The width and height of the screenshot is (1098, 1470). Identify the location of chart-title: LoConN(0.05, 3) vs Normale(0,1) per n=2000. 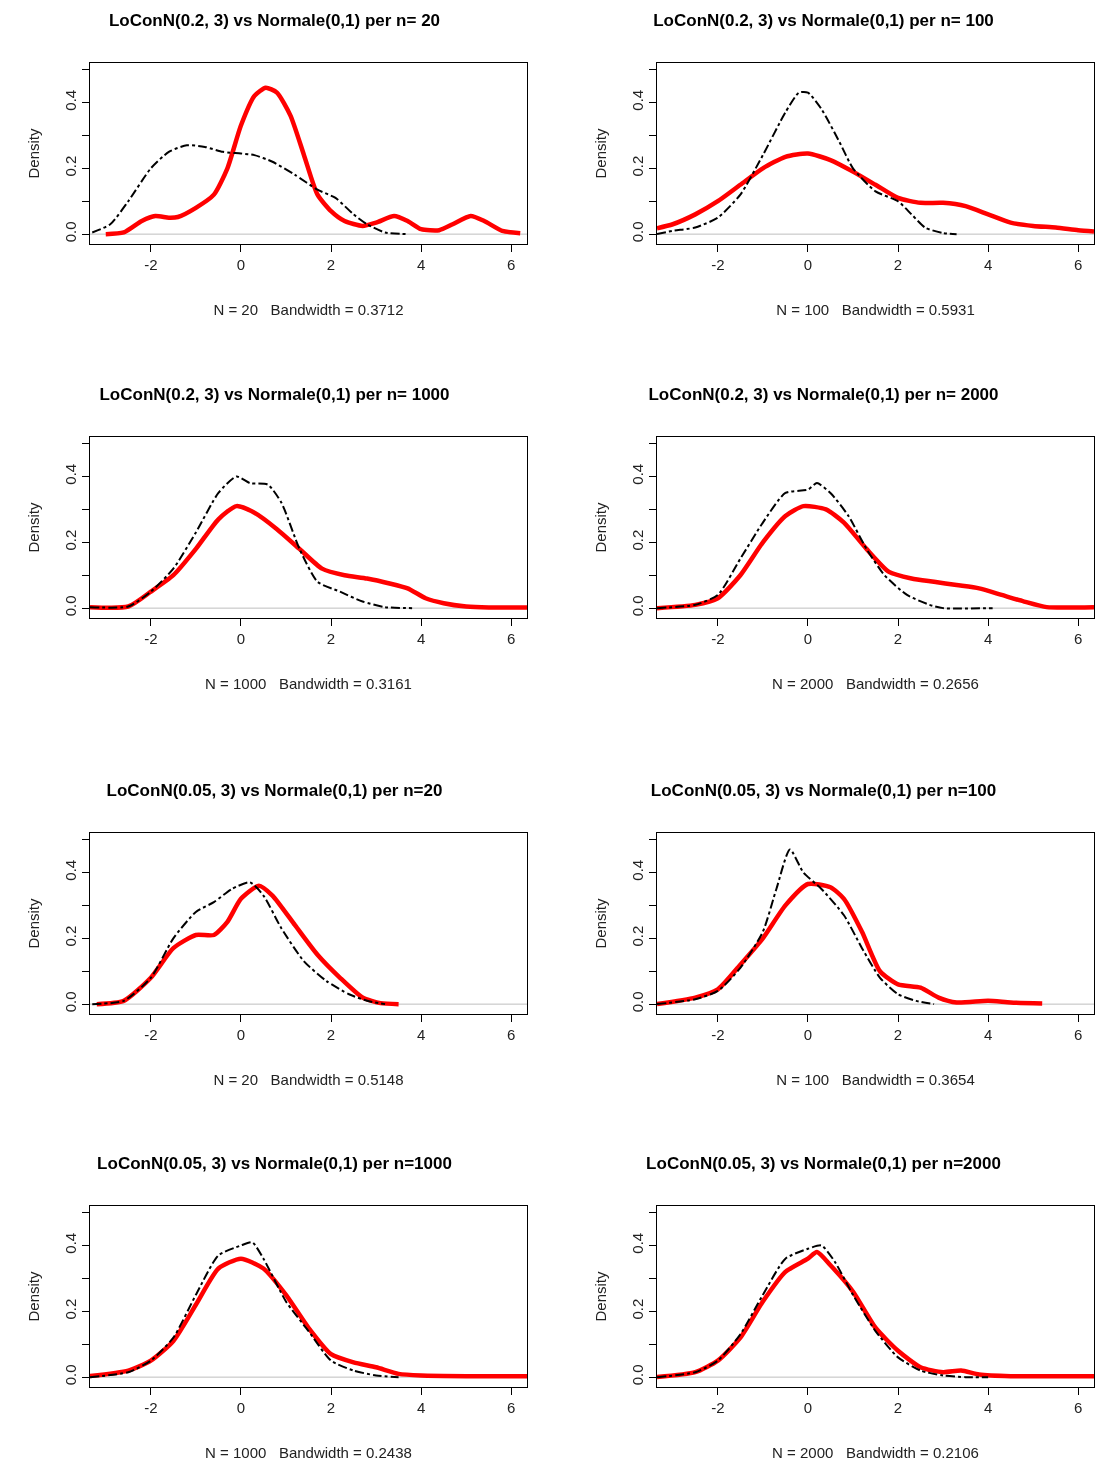
(823, 1163).